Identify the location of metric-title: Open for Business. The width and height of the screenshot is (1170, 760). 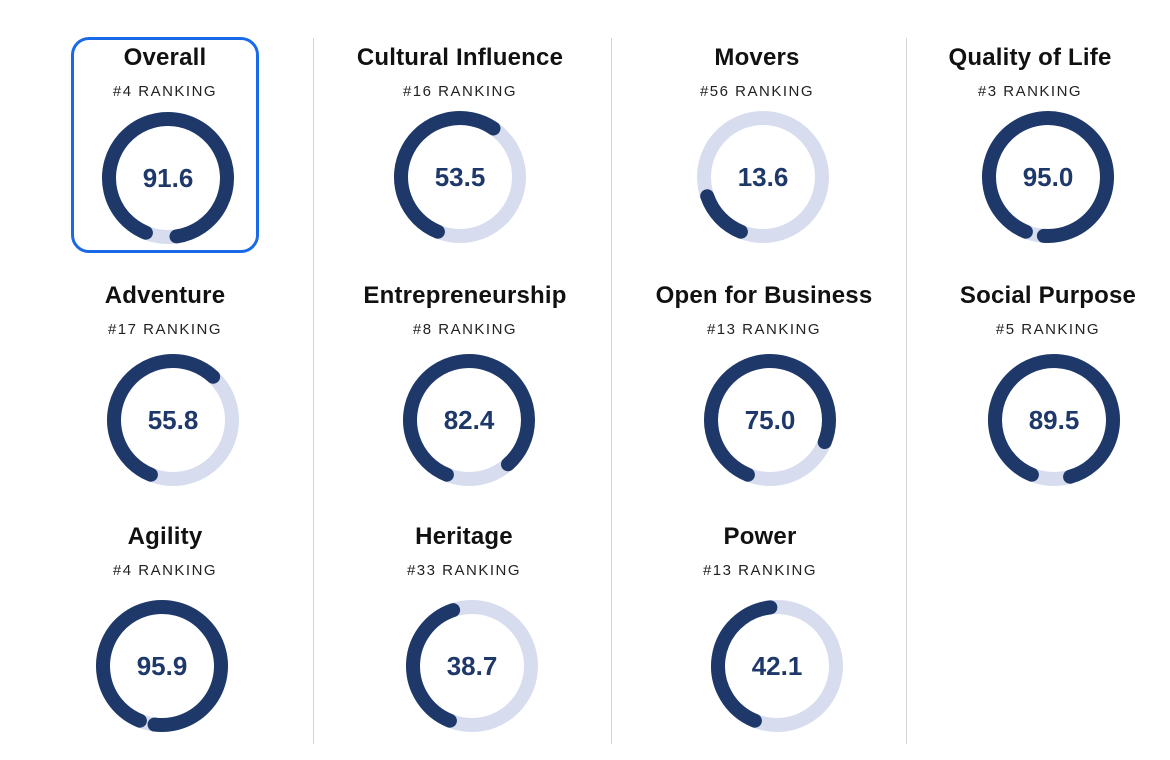
(764, 295).